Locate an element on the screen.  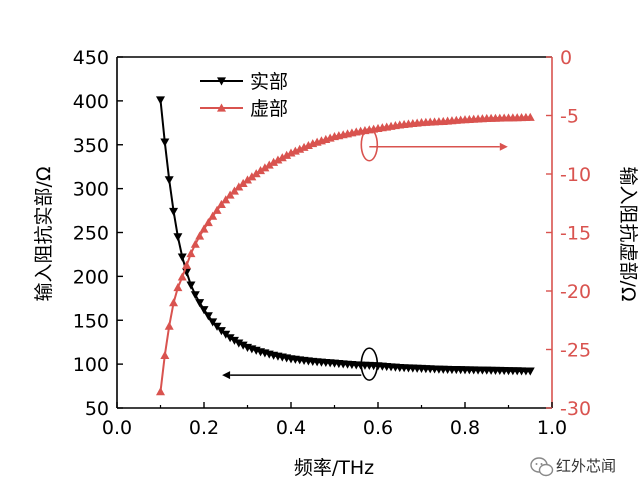
y-left-tick-label: 400 is located at coordinates (91, 102).